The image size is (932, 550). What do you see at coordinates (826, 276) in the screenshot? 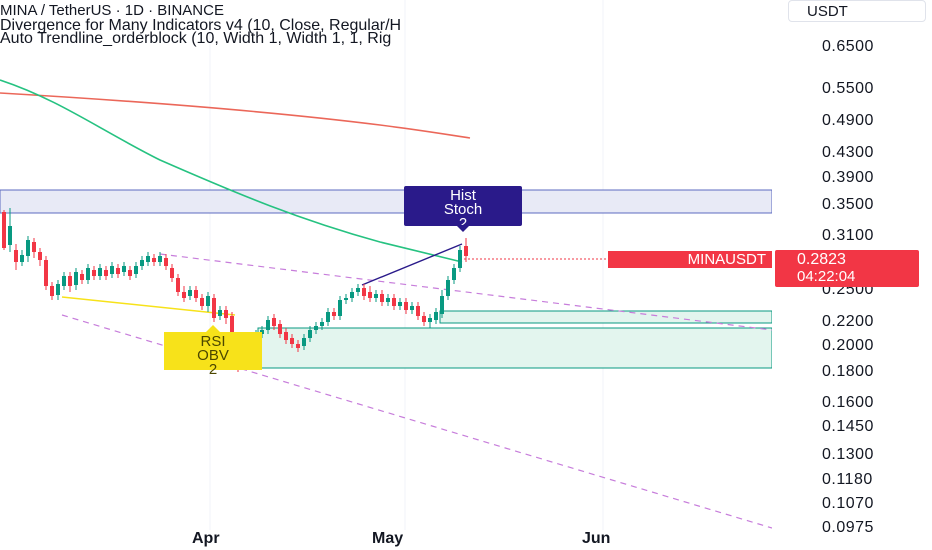
I see `bar-countdown: 04:22:04` at bounding box center [826, 276].